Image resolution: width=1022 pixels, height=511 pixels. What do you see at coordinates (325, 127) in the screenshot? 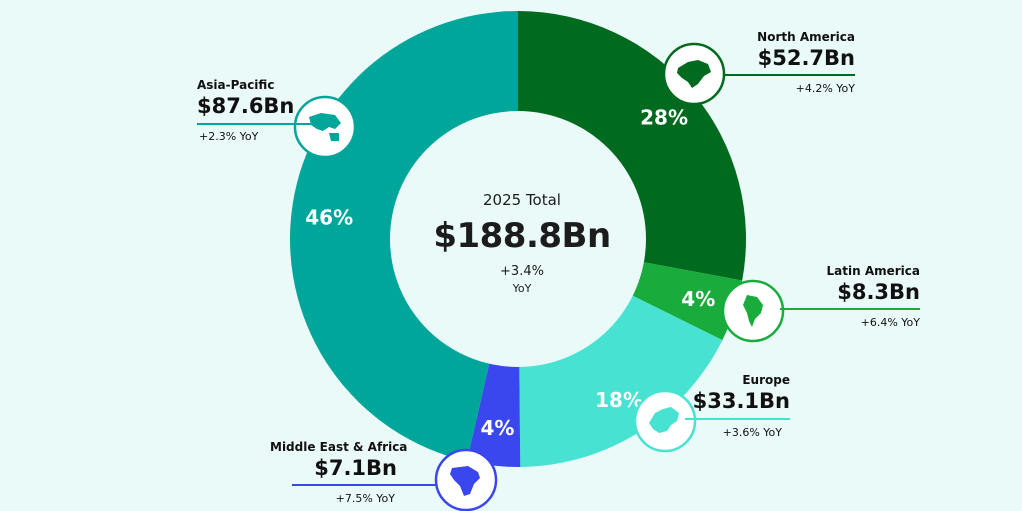
I see `asia-pacific-map-icon` at bounding box center [325, 127].